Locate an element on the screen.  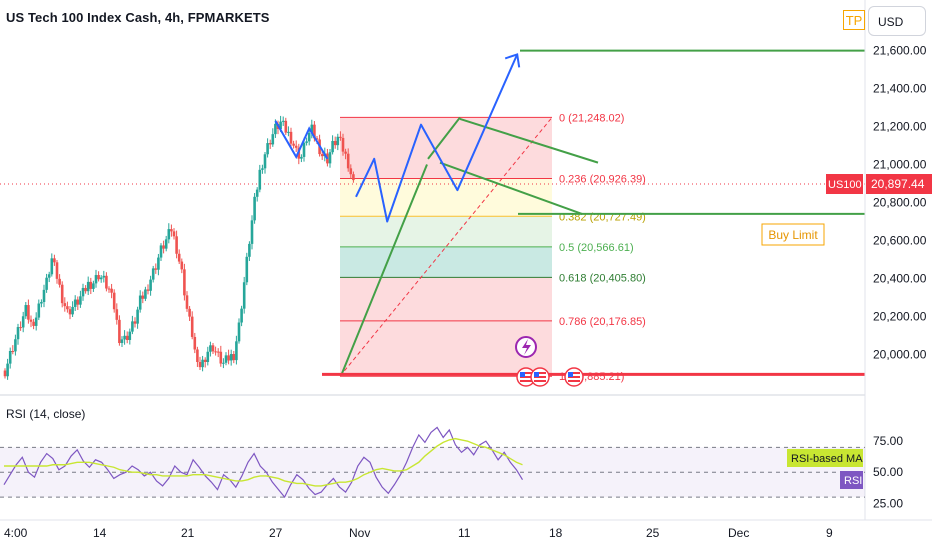
price-axis-tick: 20,800.00 is located at coordinates (900, 203).